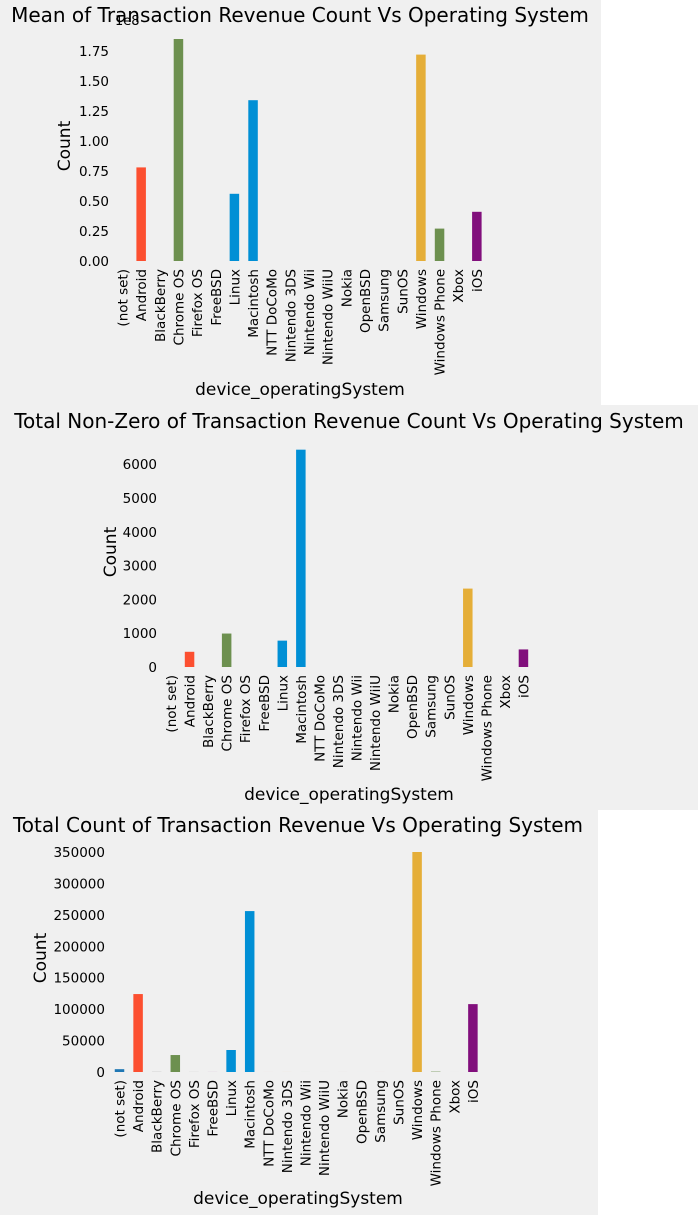 The width and height of the screenshot is (698, 1219). Describe the element at coordinates (140, 567) in the screenshot. I see `y-tick-label: 3000` at that location.